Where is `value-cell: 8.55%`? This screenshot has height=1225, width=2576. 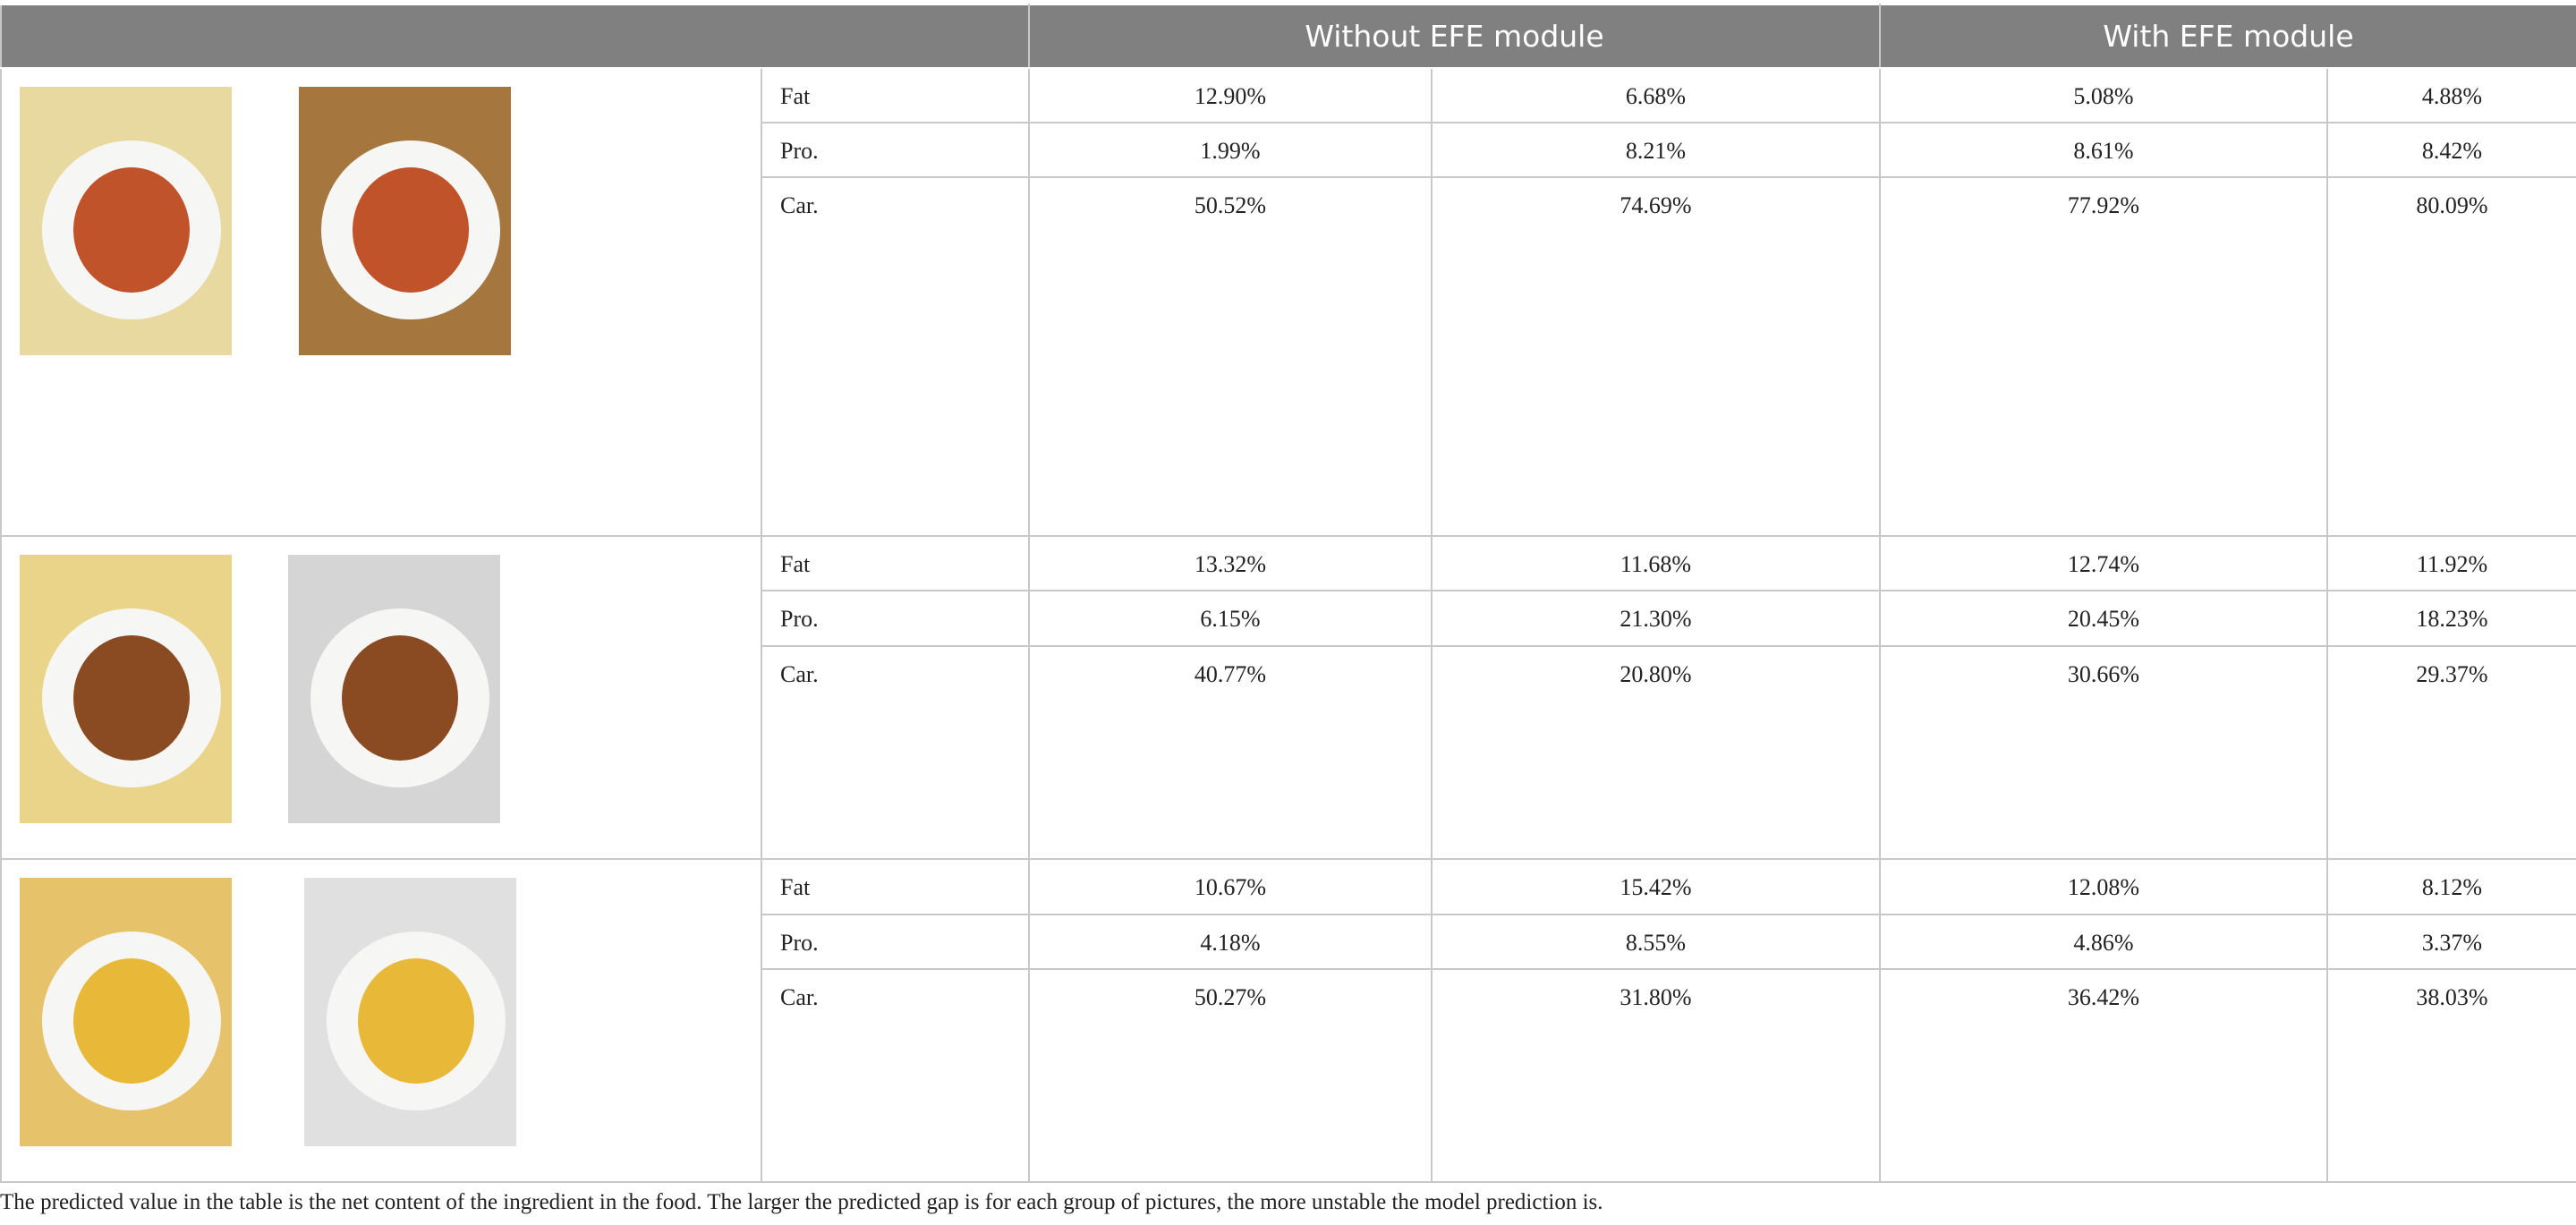
value-cell: 8.55% is located at coordinates (1656, 942).